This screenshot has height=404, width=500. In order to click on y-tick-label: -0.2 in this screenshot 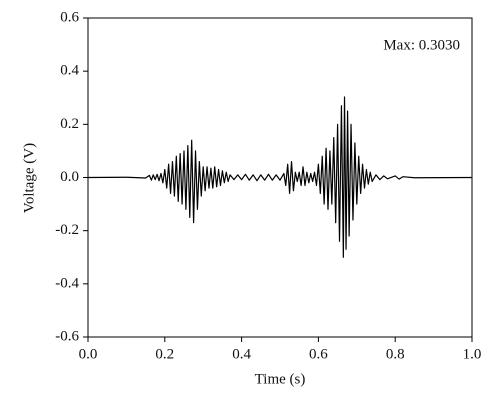, I will do `click(67, 230)`.